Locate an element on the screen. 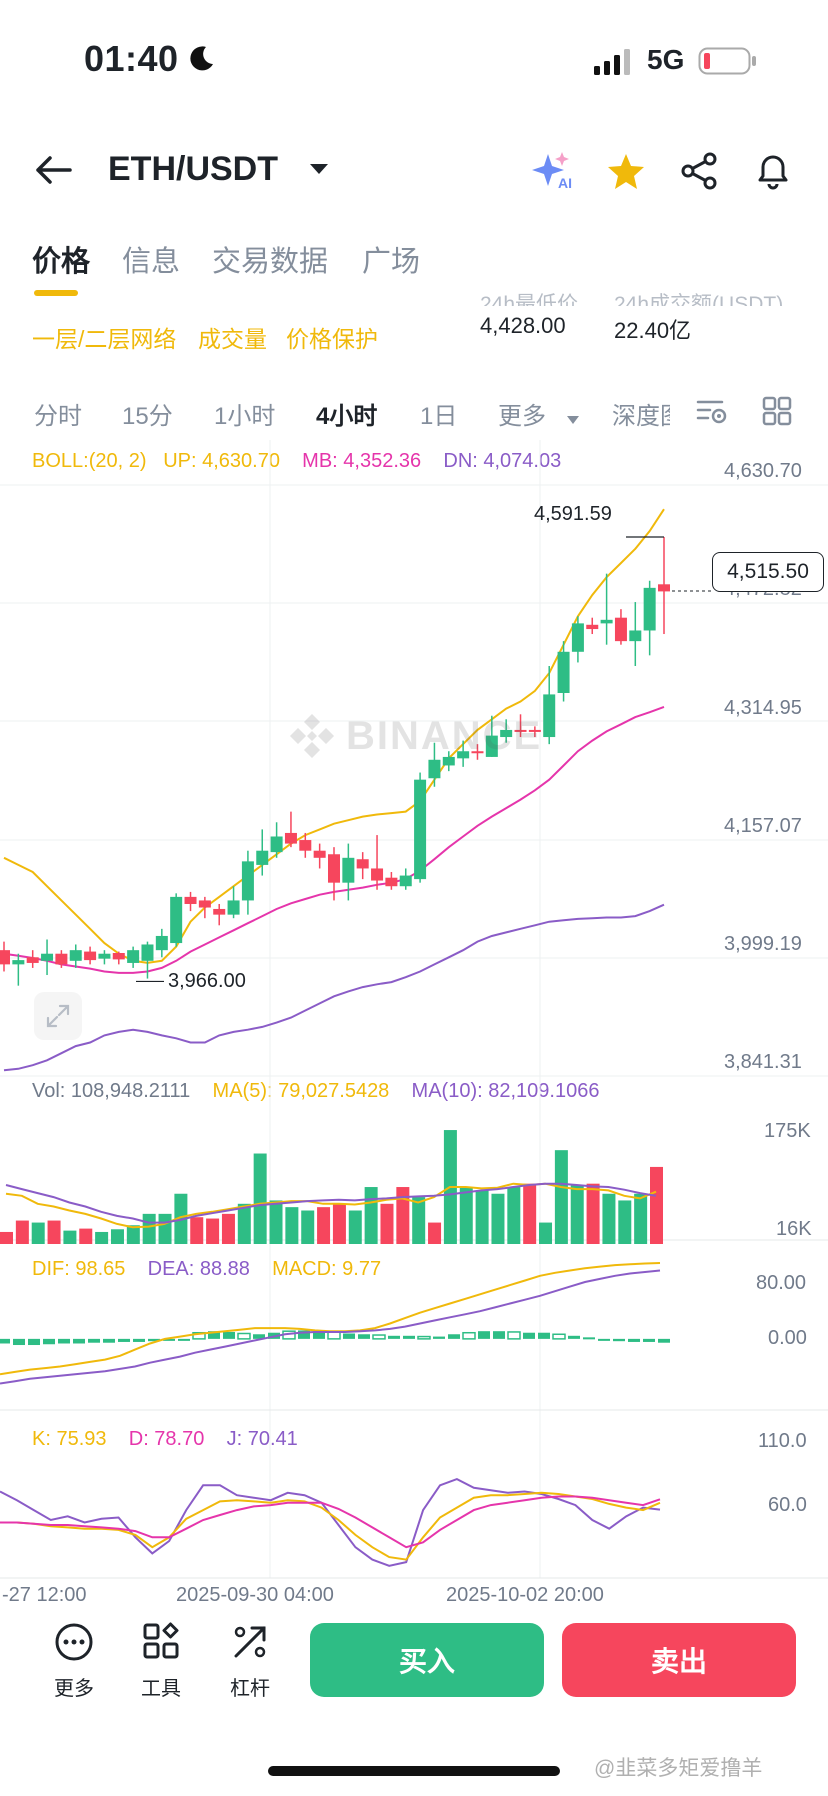 This screenshot has height=1796, width=828. interval-1h: 1小时 is located at coordinates (245, 416).